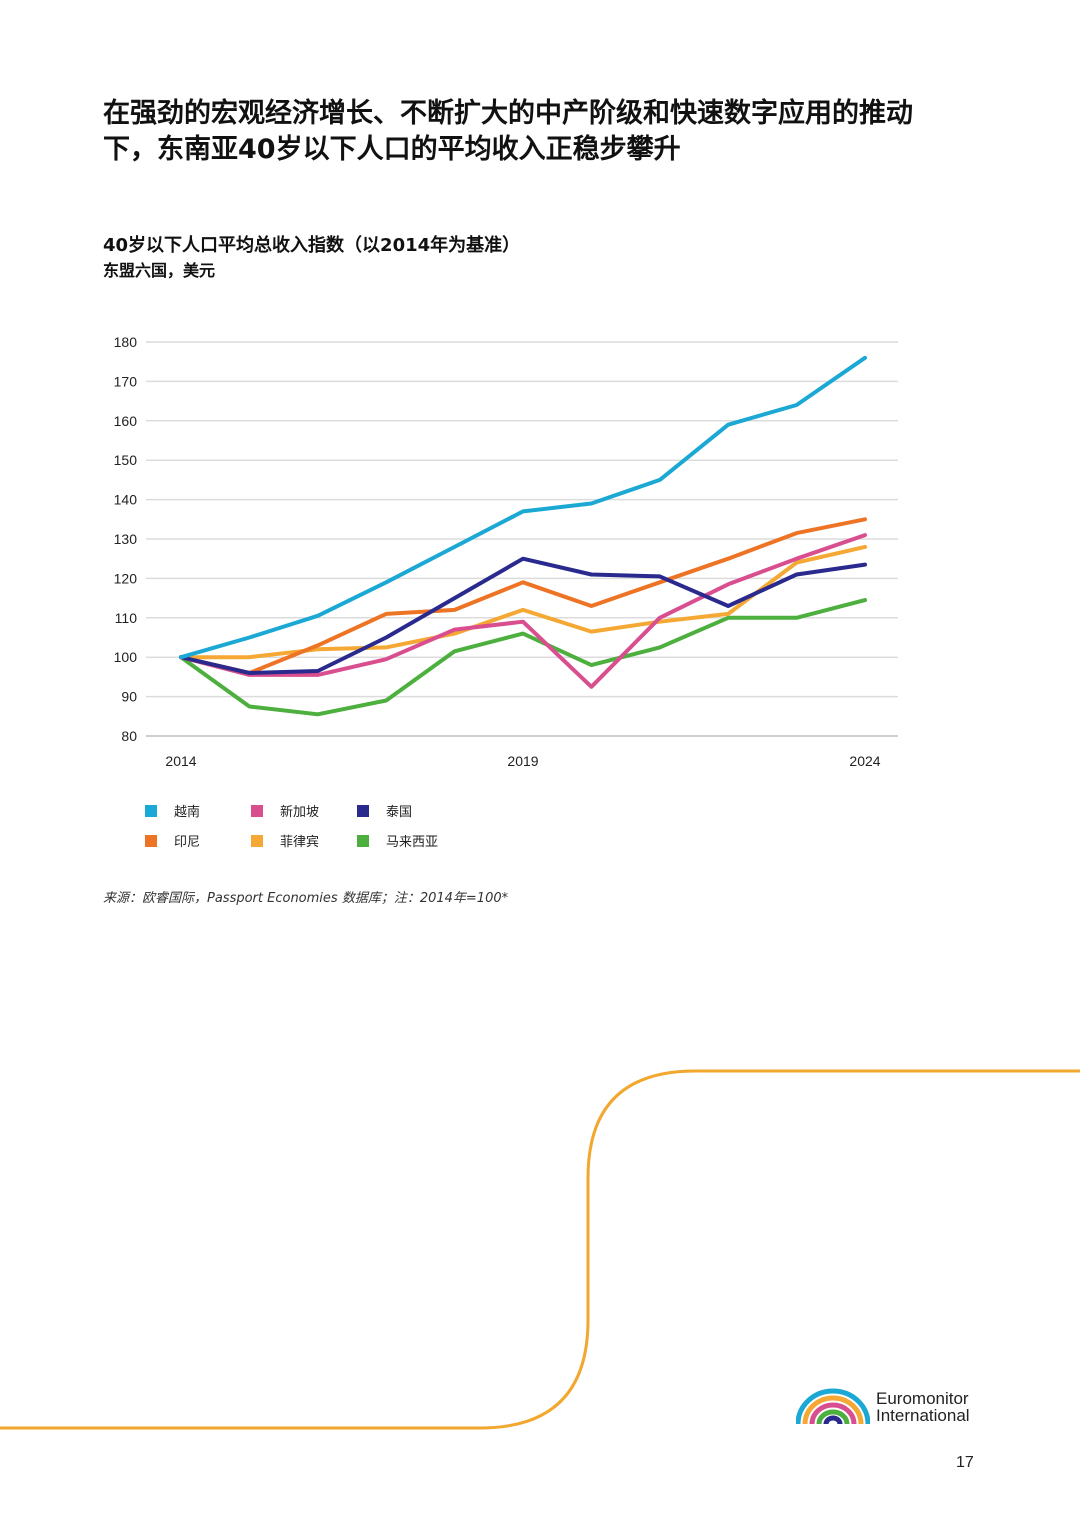 This screenshot has height=1527, width=1080. What do you see at coordinates (523, 507) in the screenshot?
I see `series-line-vietnam` at bounding box center [523, 507].